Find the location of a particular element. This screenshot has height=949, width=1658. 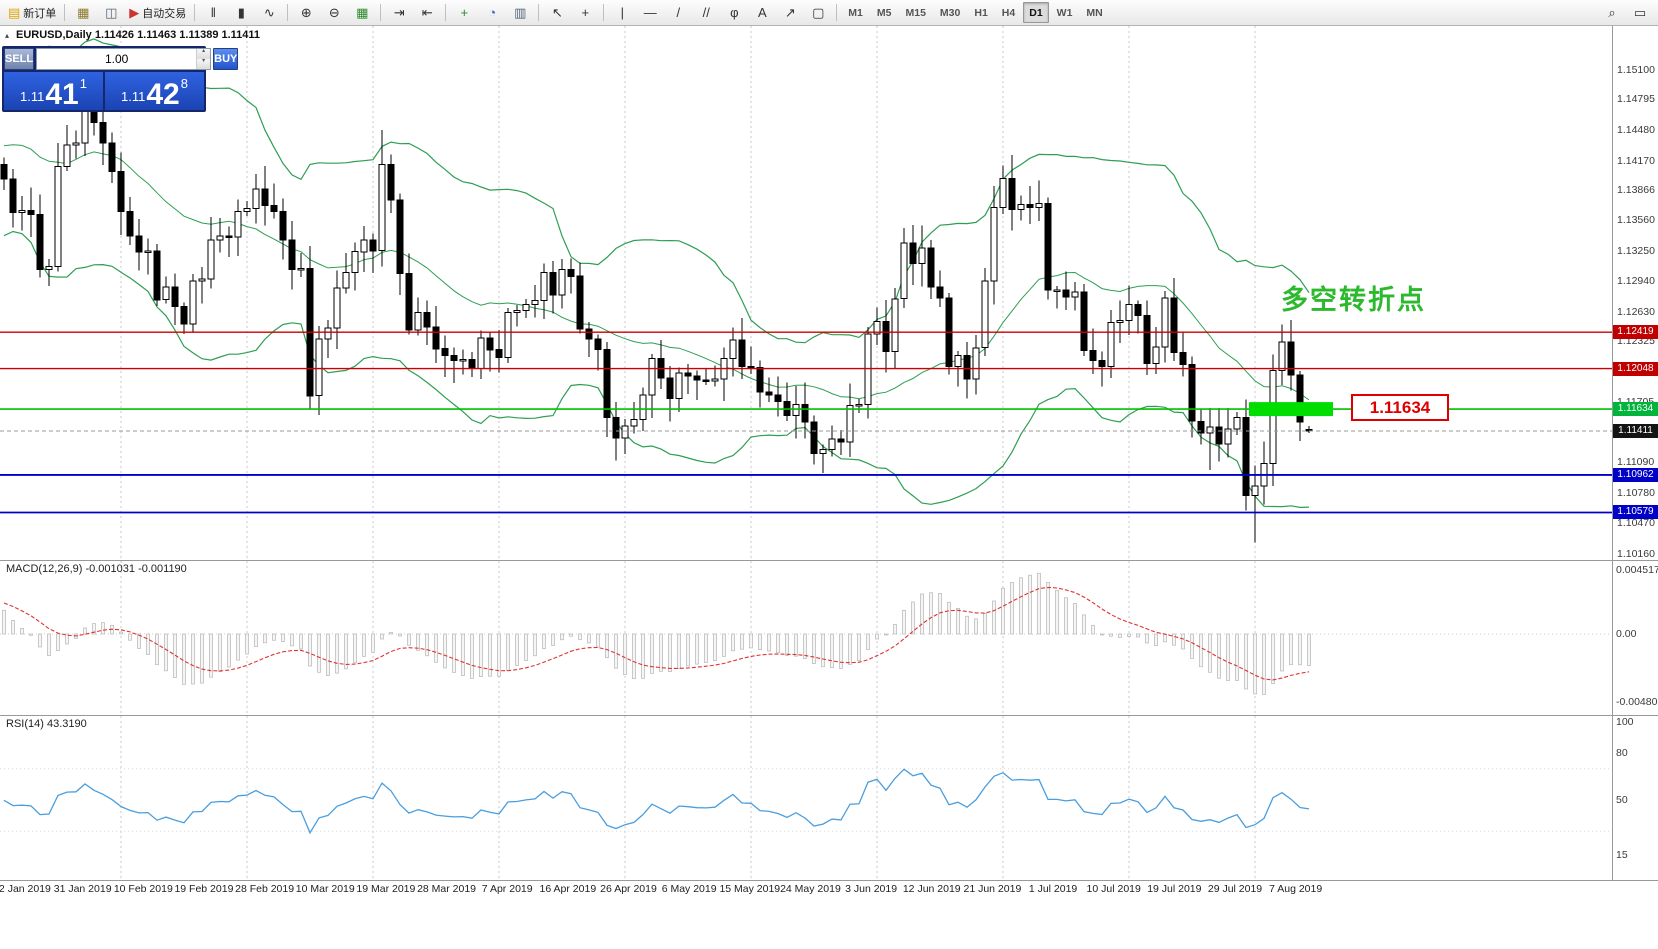

vertical-line-icon: | is located at coordinates (622, 12).